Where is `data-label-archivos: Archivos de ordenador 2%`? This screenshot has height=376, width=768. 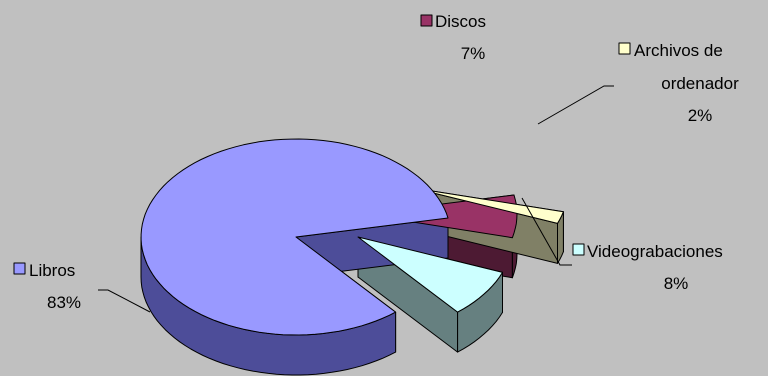 data-label-archivos: Archivos de ordenador 2% is located at coordinates (678, 83).